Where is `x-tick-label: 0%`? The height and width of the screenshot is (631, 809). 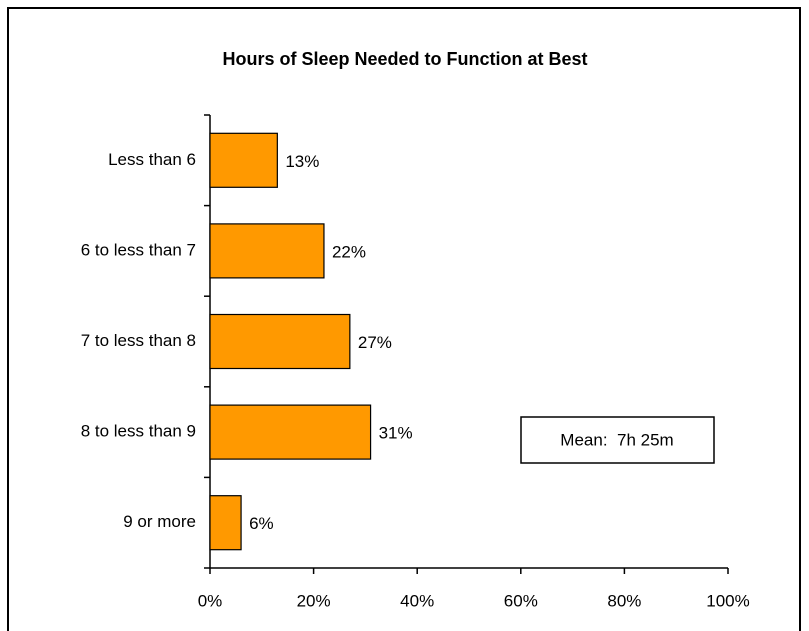 x-tick-label: 0% is located at coordinates (210, 600).